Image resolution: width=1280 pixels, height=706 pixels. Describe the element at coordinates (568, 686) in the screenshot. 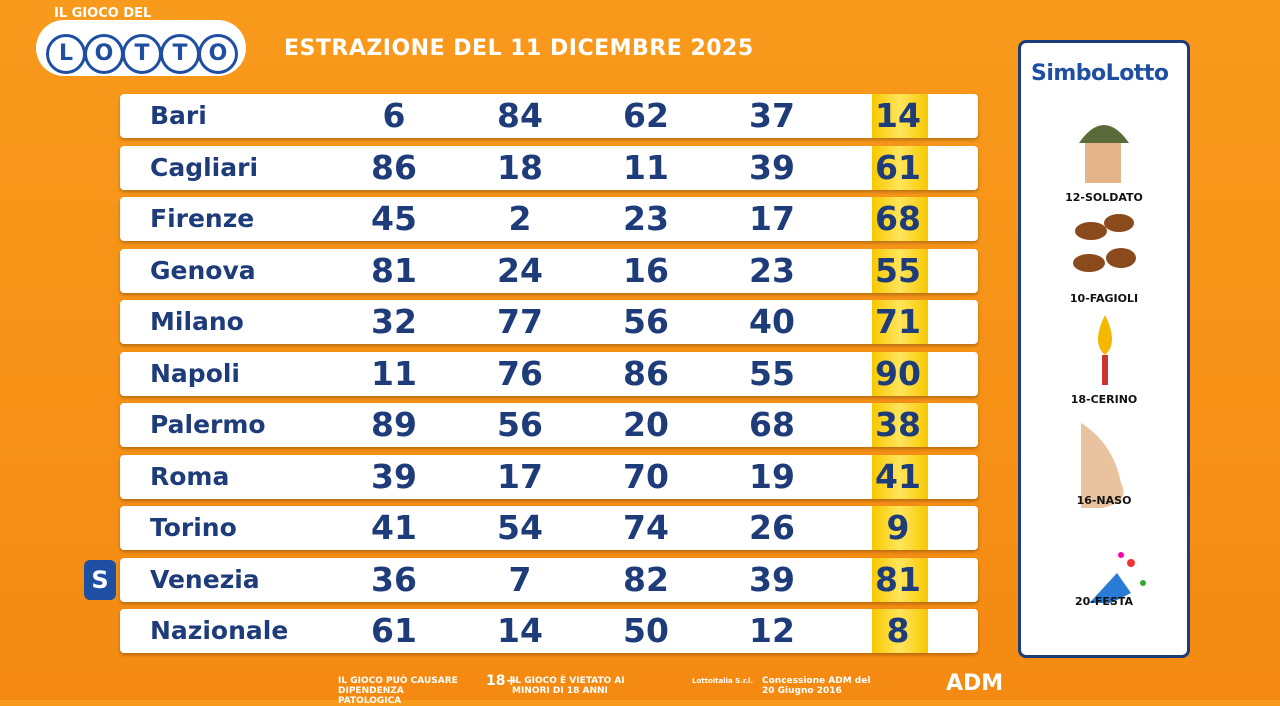

I see `footer-text: IL GIOCO È VIETATO AI MINORI DI 18 ANNI` at that location.